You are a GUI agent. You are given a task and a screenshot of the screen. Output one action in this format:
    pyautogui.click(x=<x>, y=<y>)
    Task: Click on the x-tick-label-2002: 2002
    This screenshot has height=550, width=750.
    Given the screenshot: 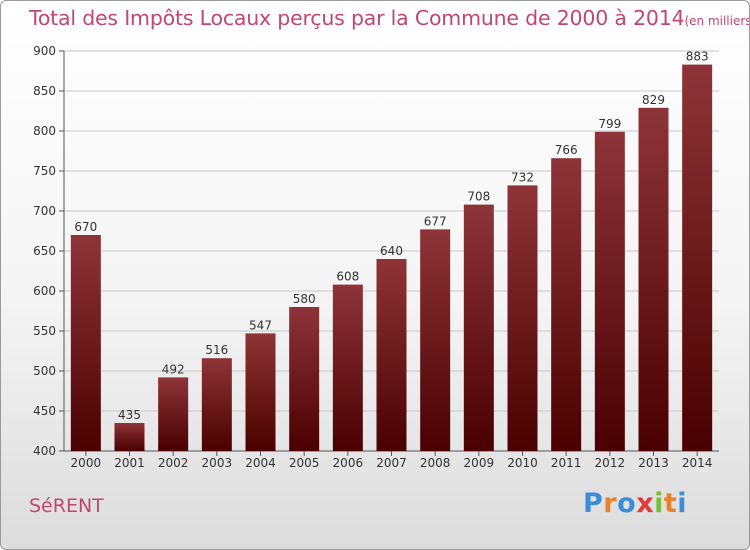 What is the action you would take?
    pyautogui.click(x=173, y=463)
    